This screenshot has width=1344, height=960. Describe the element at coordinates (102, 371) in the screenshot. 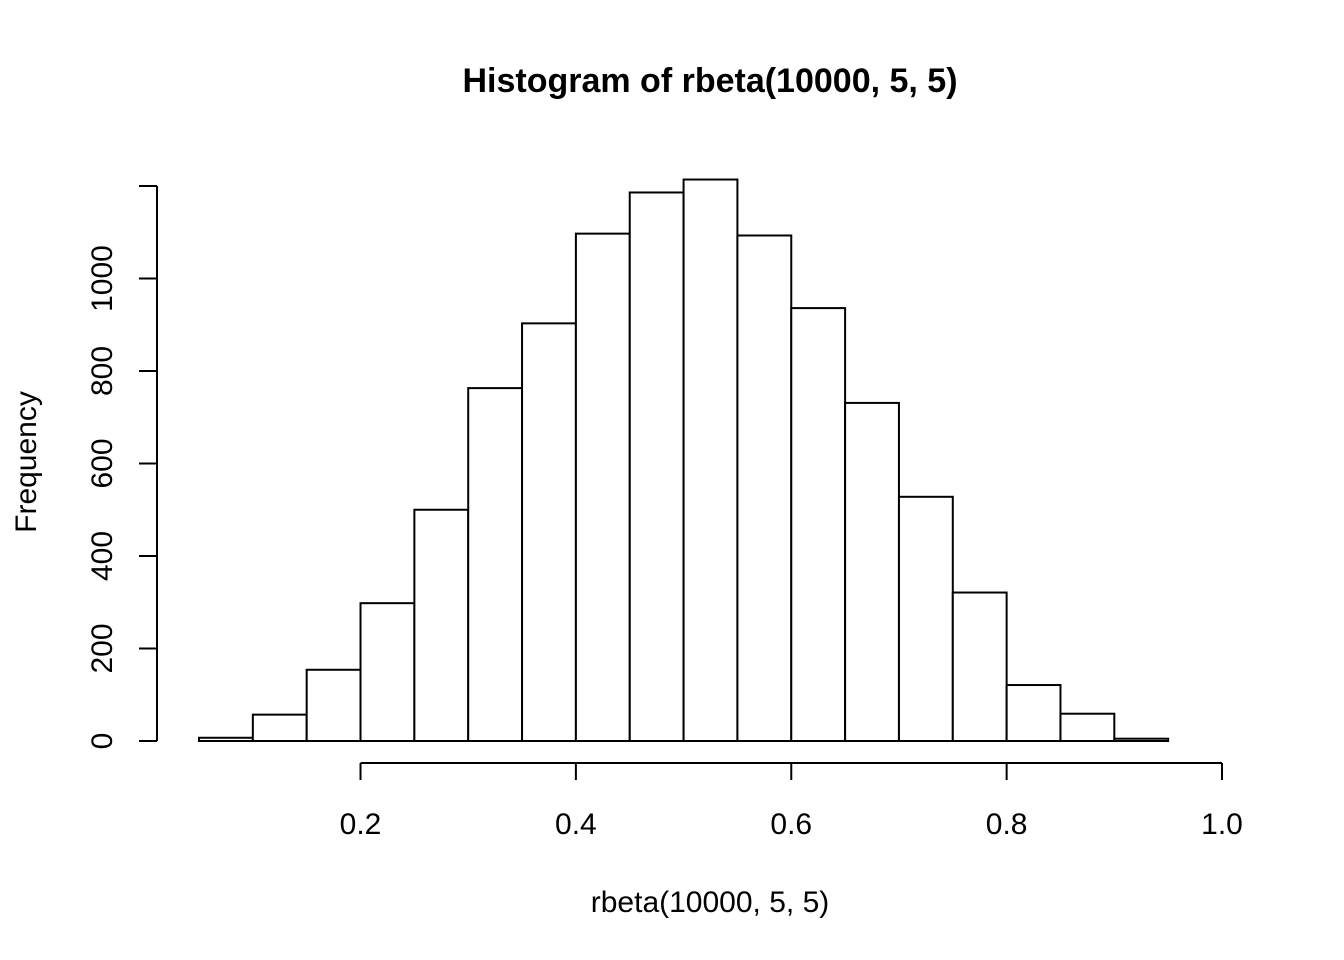

I see `y-tick-label: 800` at that location.